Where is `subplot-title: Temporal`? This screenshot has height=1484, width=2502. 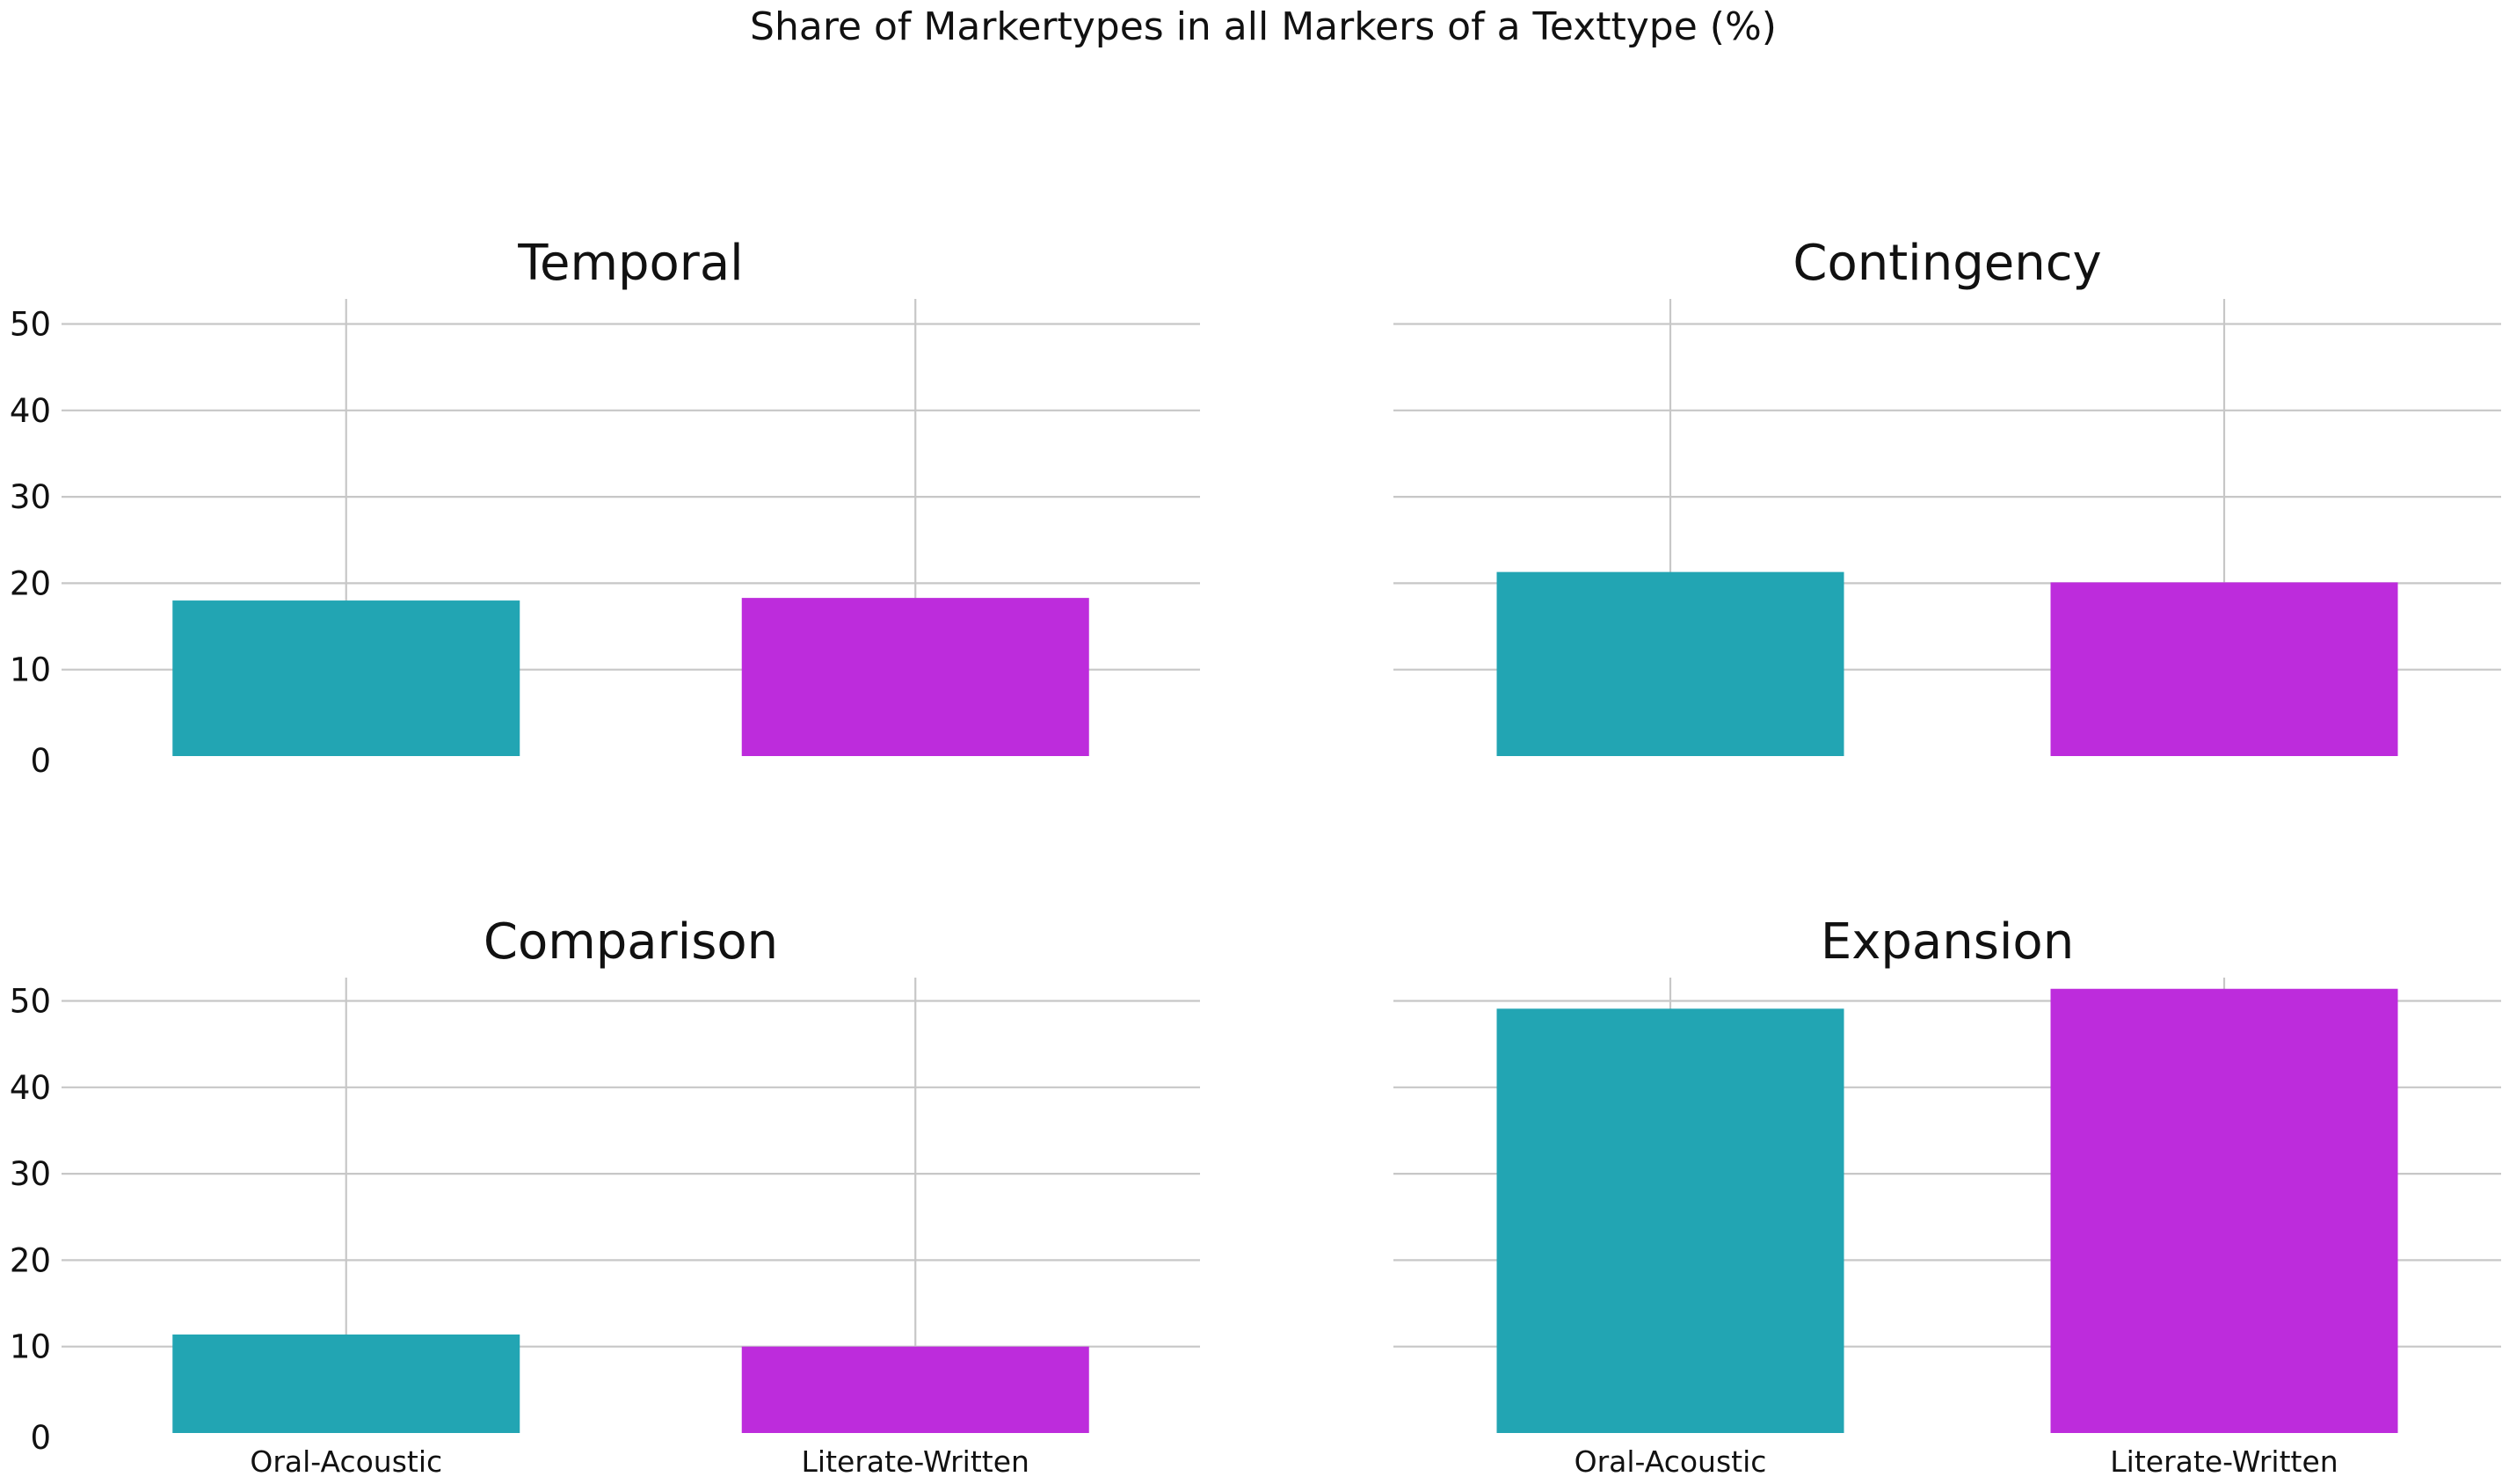
subplot-title: Temporal is located at coordinates (630, 264).